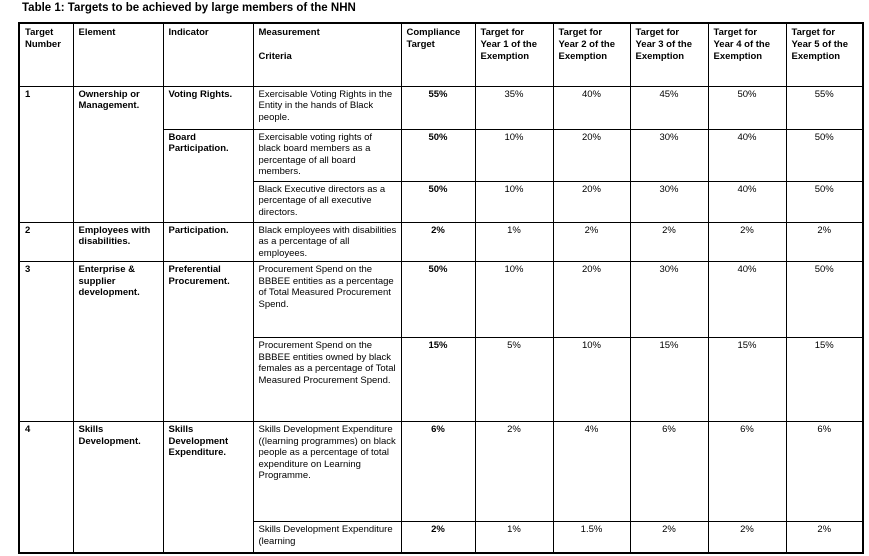 This screenshot has height=556, width=869. I want to click on header-compliance-target: Compliance Target, so click(438, 54).